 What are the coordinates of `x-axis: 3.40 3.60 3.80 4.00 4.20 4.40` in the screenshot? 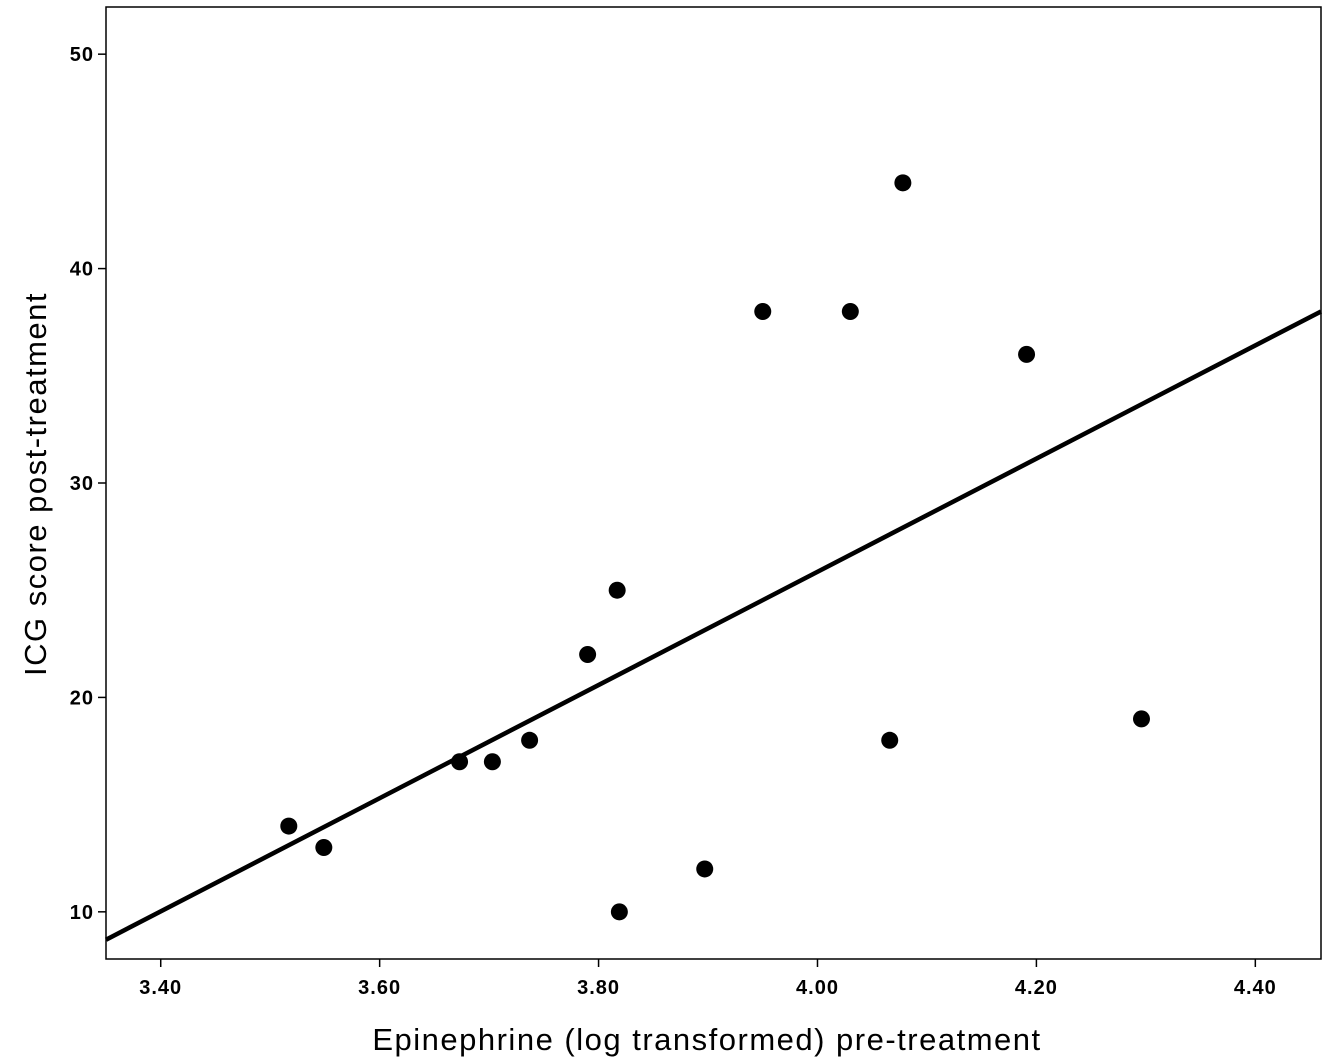 It's located at (708, 979).